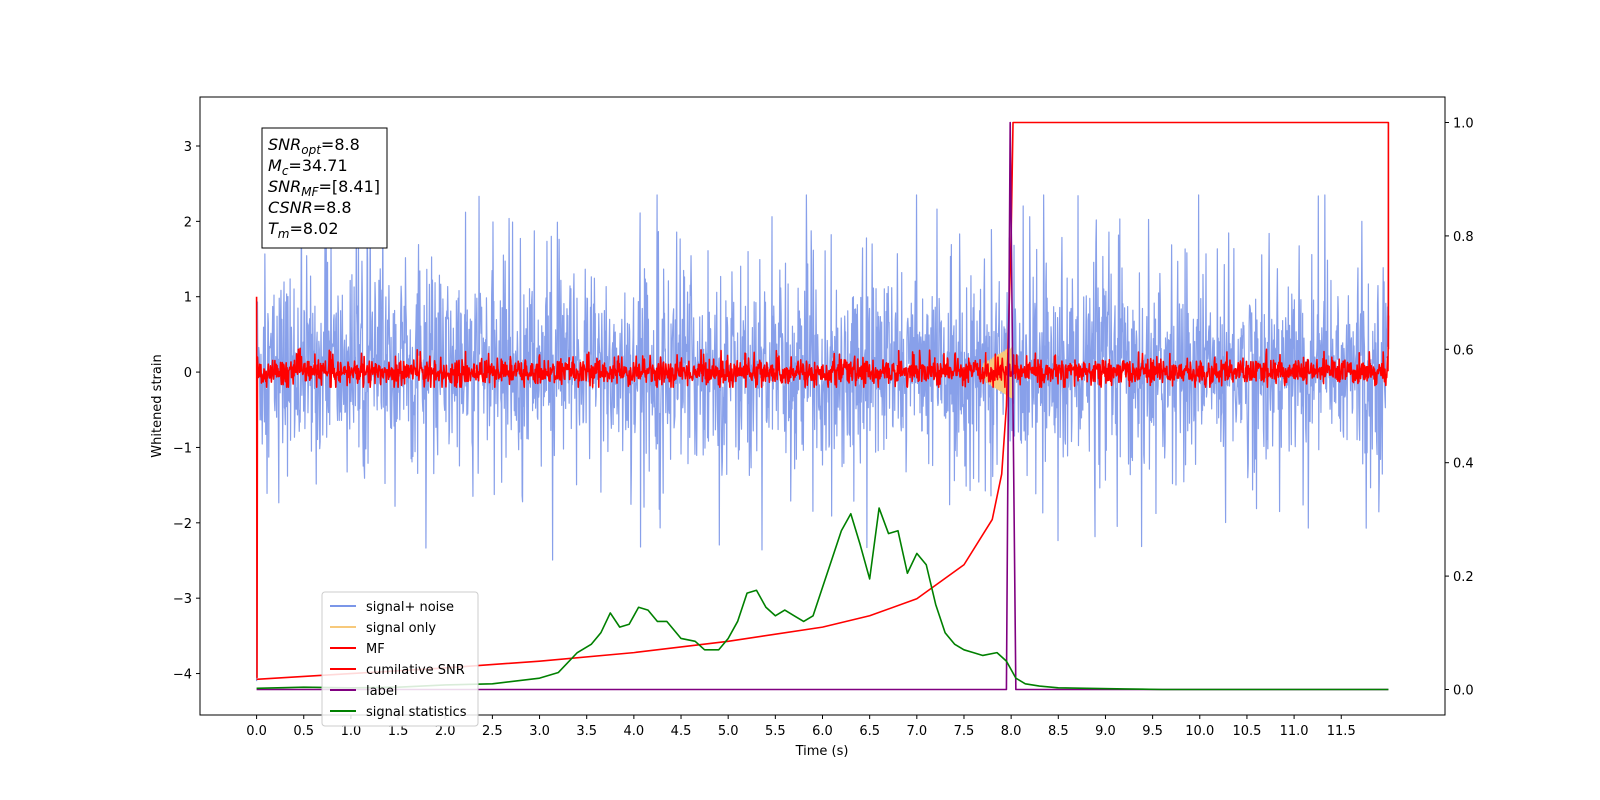 The height and width of the screenshot is (800, 1600). Describe the element at coordinates (290, 207) in the screenshot. I see `annotation-symbol: CSNR` at that location.